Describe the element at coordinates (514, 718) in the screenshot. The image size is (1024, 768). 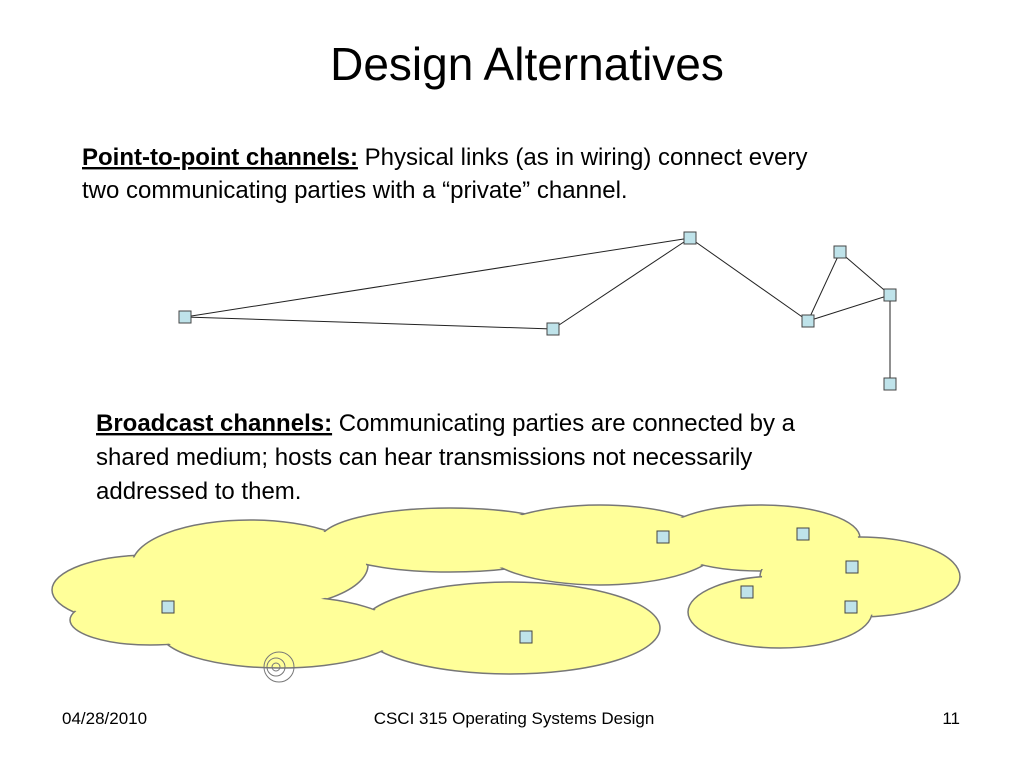
I see `footer-course: CSCI 315 Operating Systems Design` at that location.